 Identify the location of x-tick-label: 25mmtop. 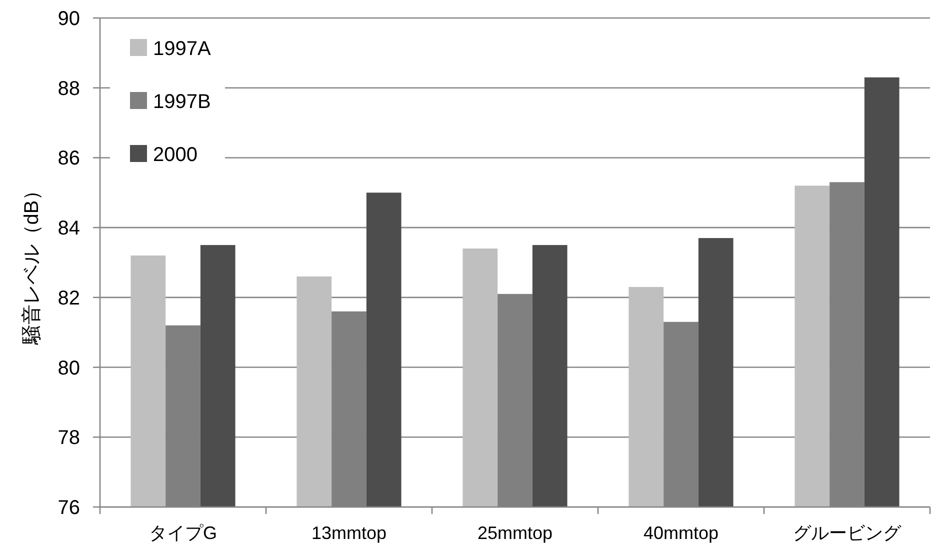
(515, 533).